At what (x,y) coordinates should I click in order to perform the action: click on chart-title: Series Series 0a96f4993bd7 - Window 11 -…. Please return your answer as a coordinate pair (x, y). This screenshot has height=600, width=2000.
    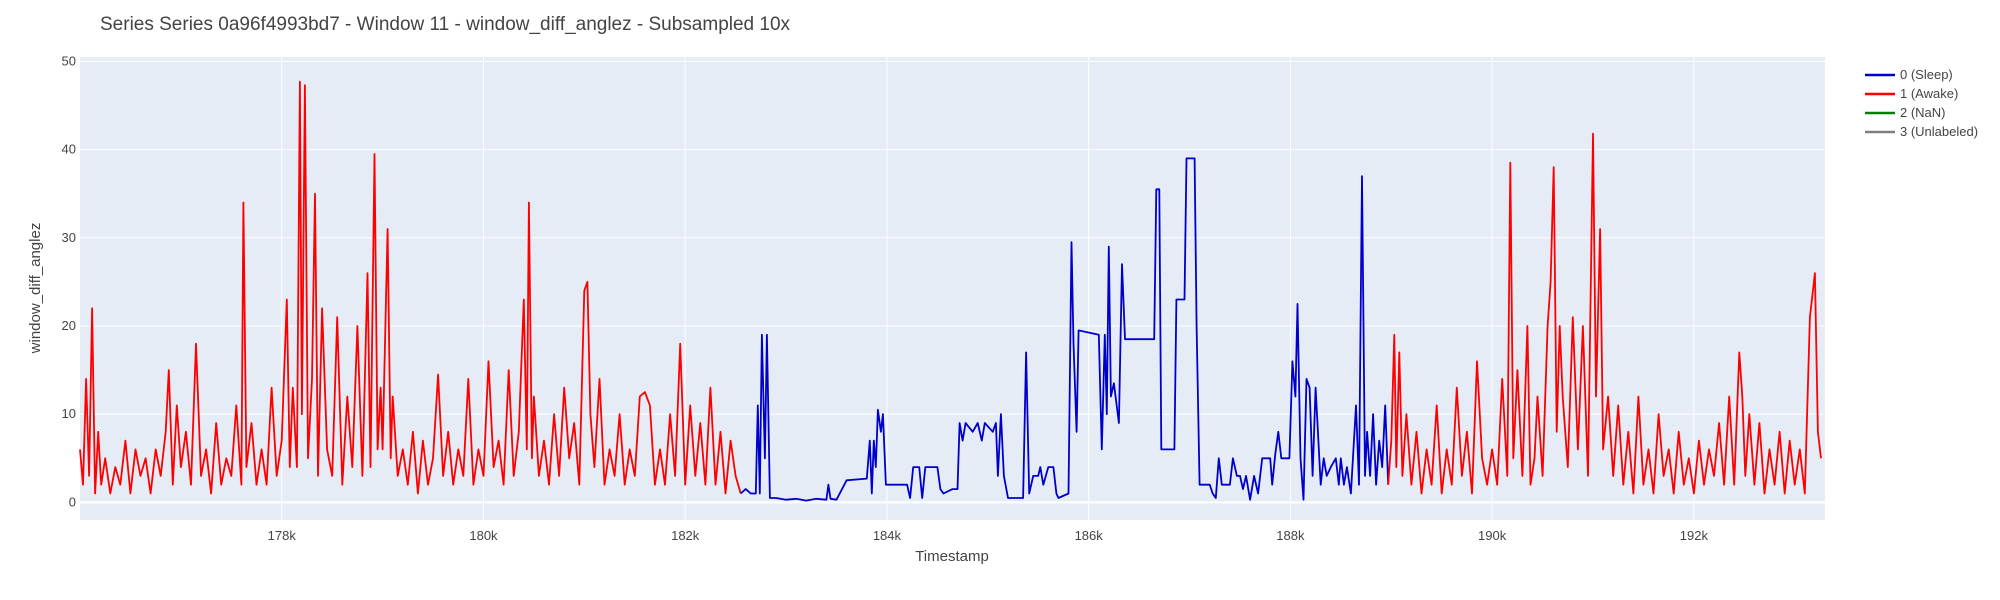
    Looking at the image, I should click on (445, 24).